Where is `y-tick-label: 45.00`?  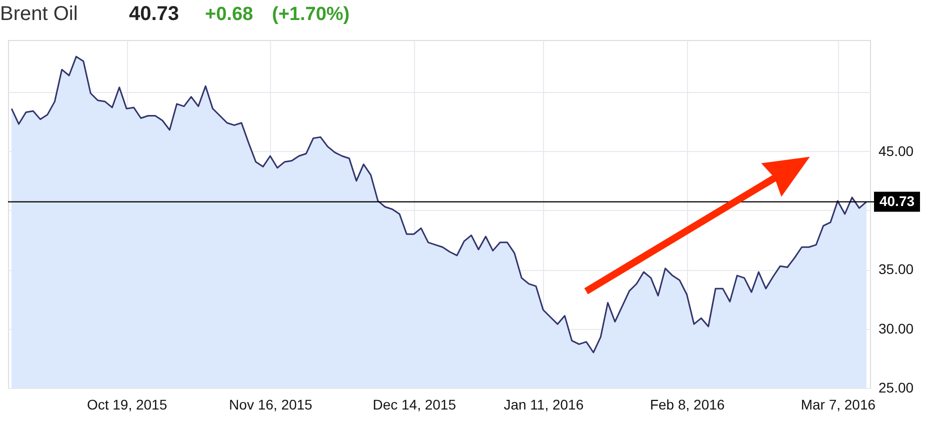 y-tick-label: 45.00 is located at coordinates (896, 150).